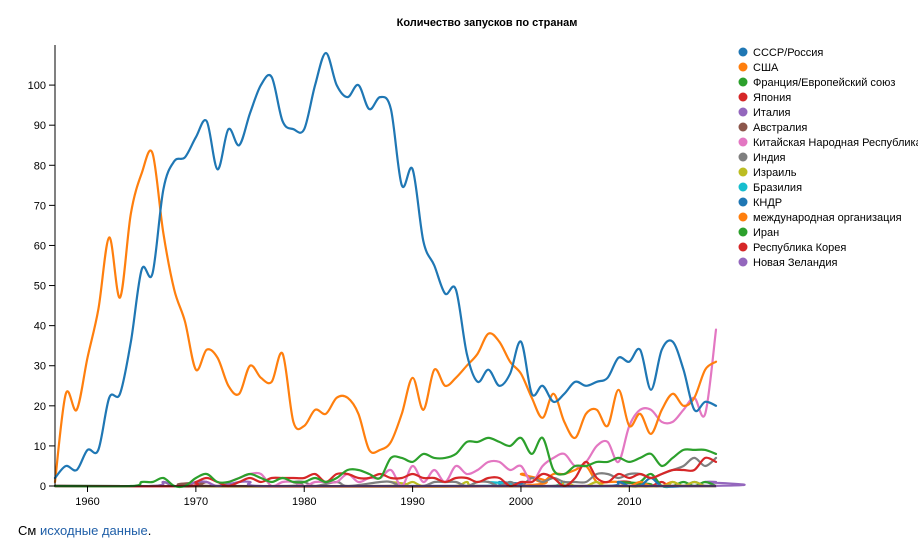 This screenshot has height=550, width=918. I want to click on legend-label: Израиль, so click(775, 173).